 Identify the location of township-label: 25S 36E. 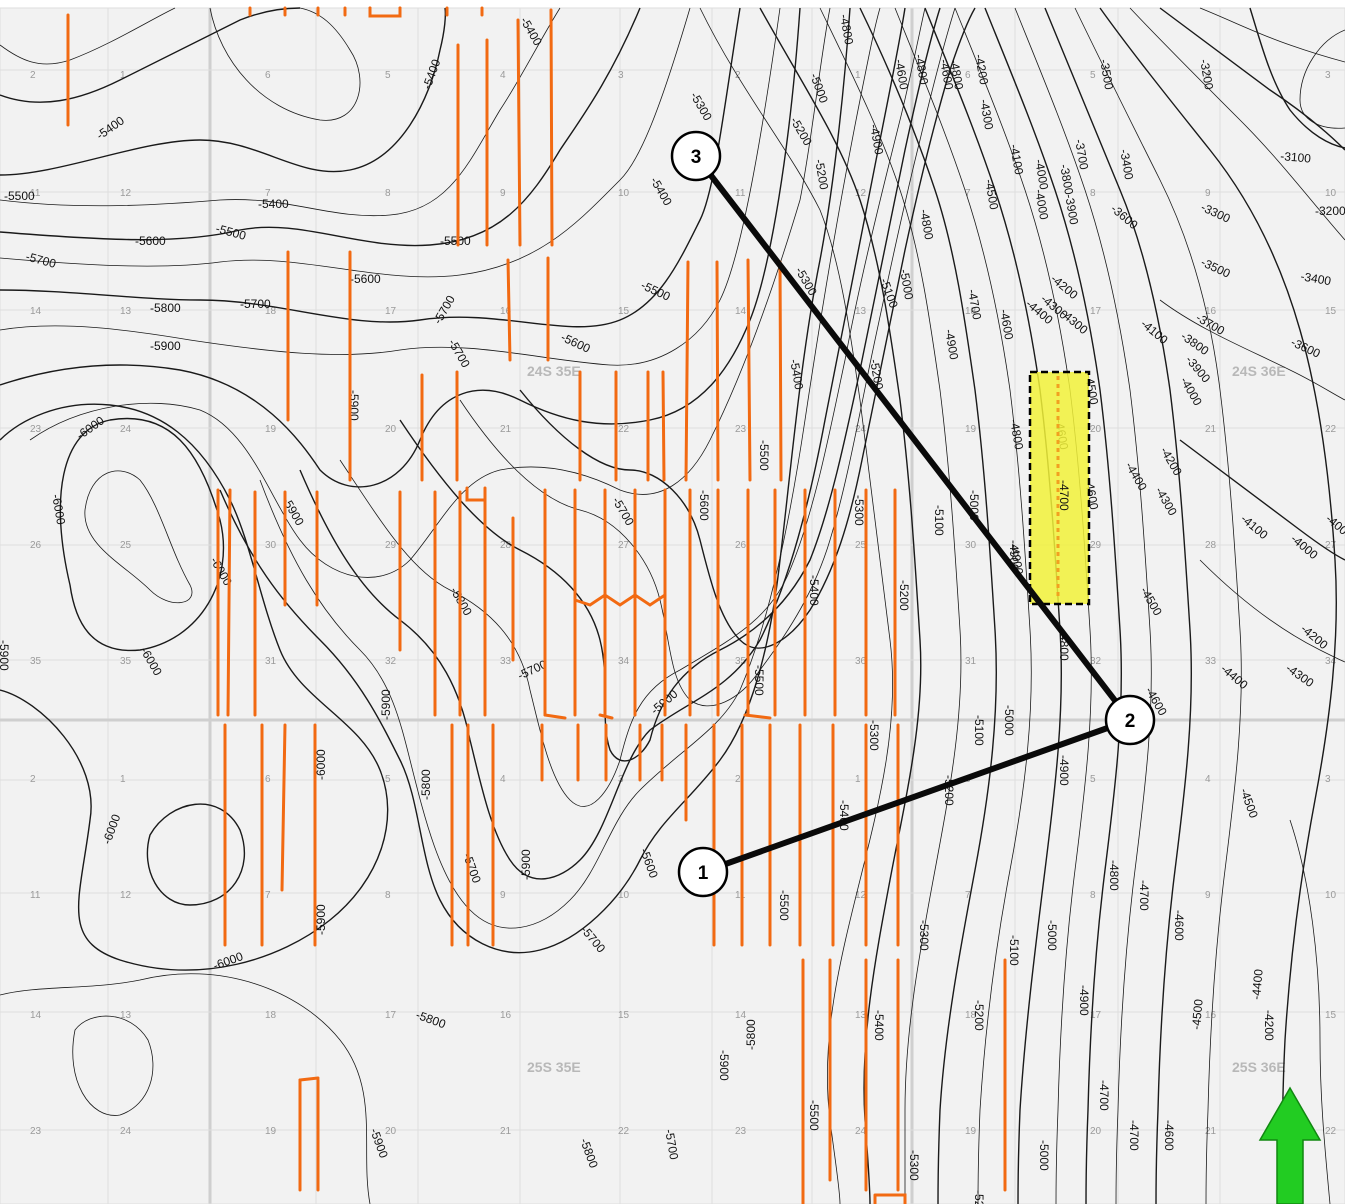
(1259, 1067).